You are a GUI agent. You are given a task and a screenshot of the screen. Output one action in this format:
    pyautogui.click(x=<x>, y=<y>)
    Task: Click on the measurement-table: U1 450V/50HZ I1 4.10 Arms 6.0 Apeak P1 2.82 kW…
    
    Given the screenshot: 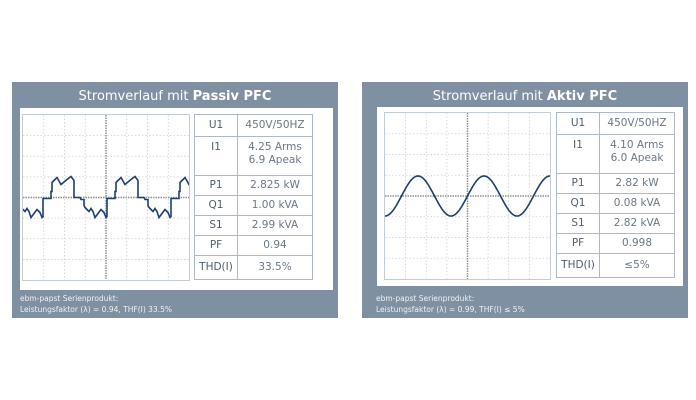 What is the action you would take?
    pyautogui.click(x=615, y=195)
    